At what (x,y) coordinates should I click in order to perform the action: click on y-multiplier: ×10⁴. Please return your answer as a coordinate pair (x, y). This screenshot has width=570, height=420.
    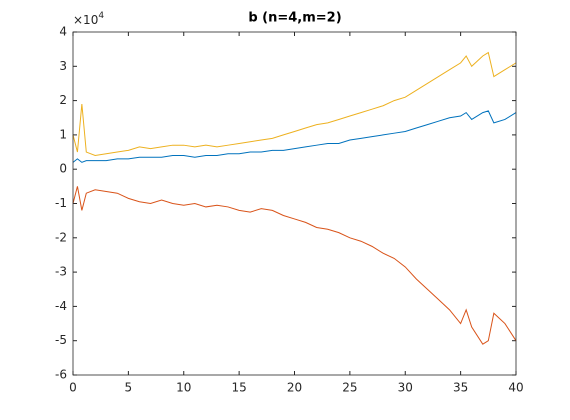
    Looking at the image, I should click on (88, 19).